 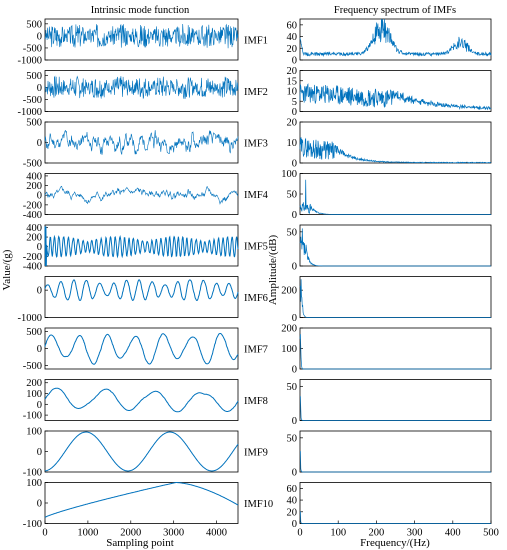 What do you see at coordinates (292, 143) in the screenshot?
I see `y-tick-label: 10` at bounding box center [292, 143].